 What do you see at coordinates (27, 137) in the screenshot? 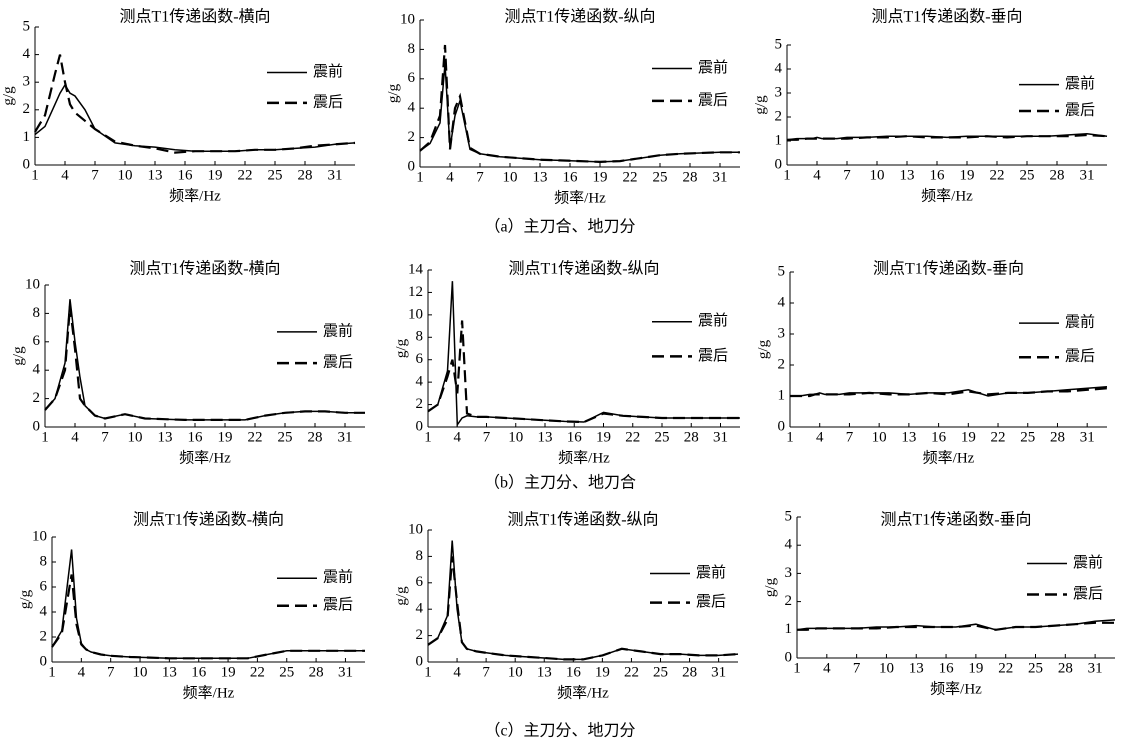
I see `y-tick-label: 1` at bounding box center [27, 137].